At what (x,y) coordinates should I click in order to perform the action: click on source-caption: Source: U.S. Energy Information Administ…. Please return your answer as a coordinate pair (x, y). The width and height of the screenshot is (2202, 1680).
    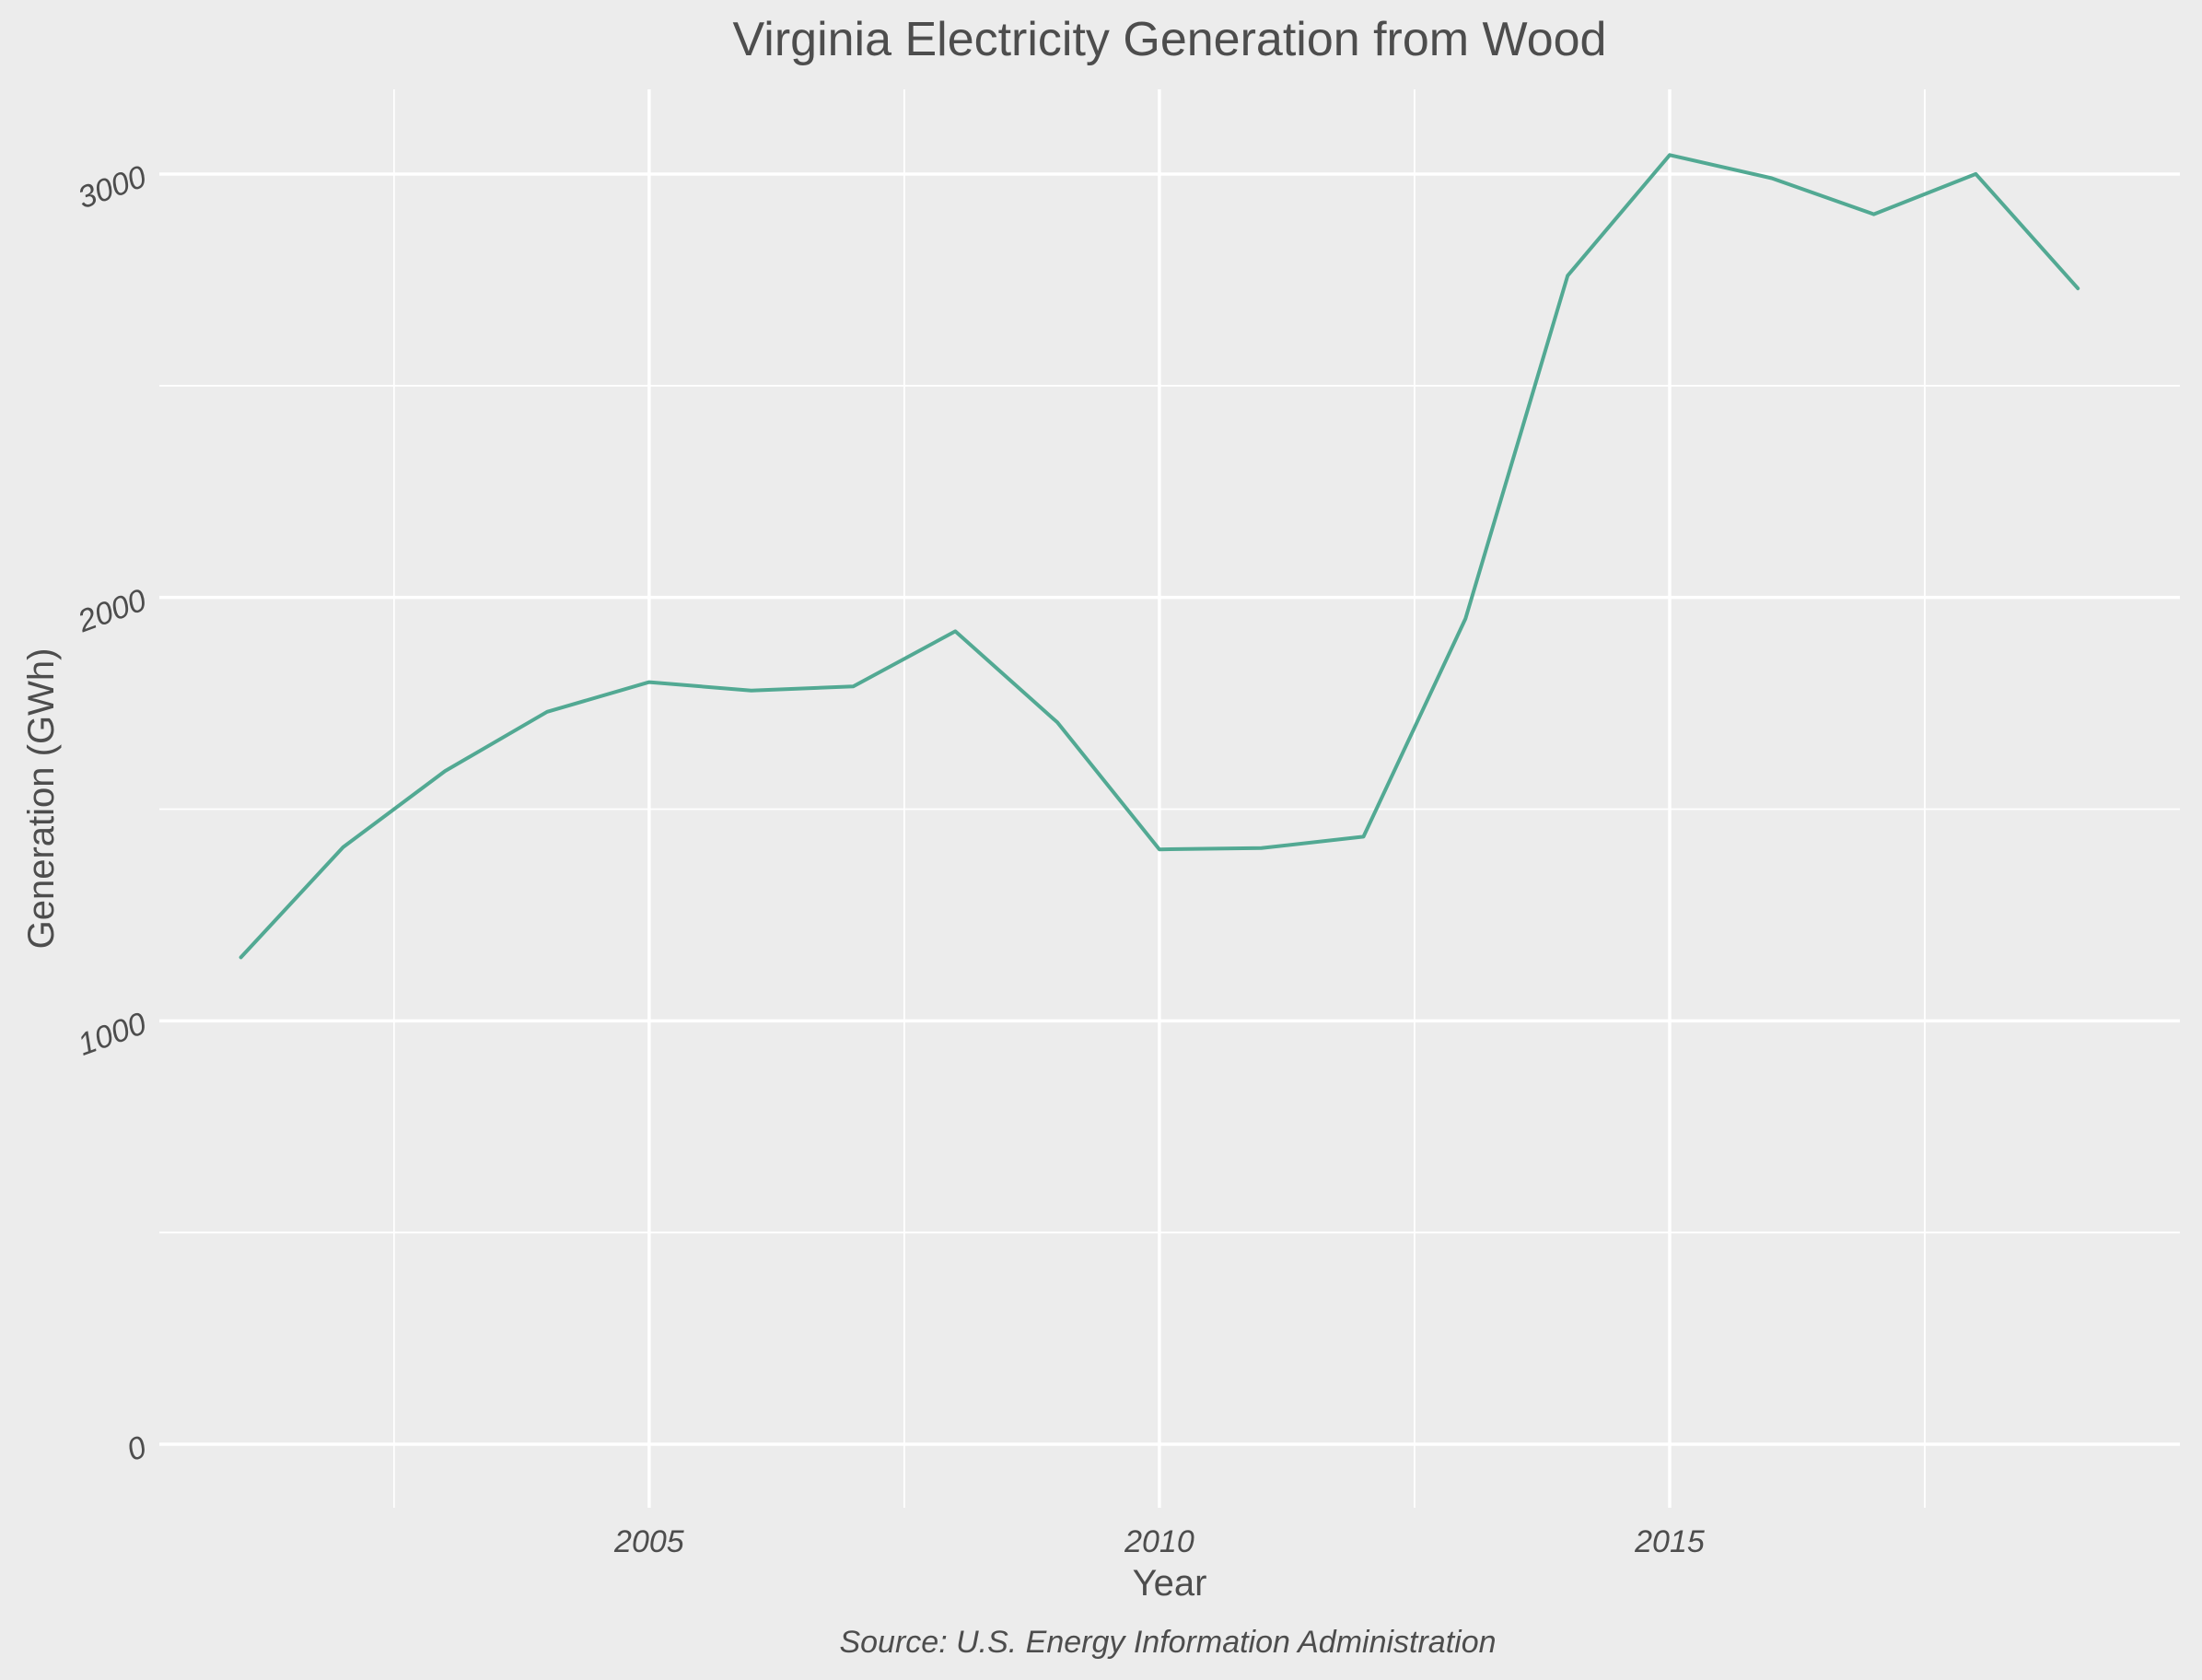
    Looking at the image, I should click on (1168, 1642).